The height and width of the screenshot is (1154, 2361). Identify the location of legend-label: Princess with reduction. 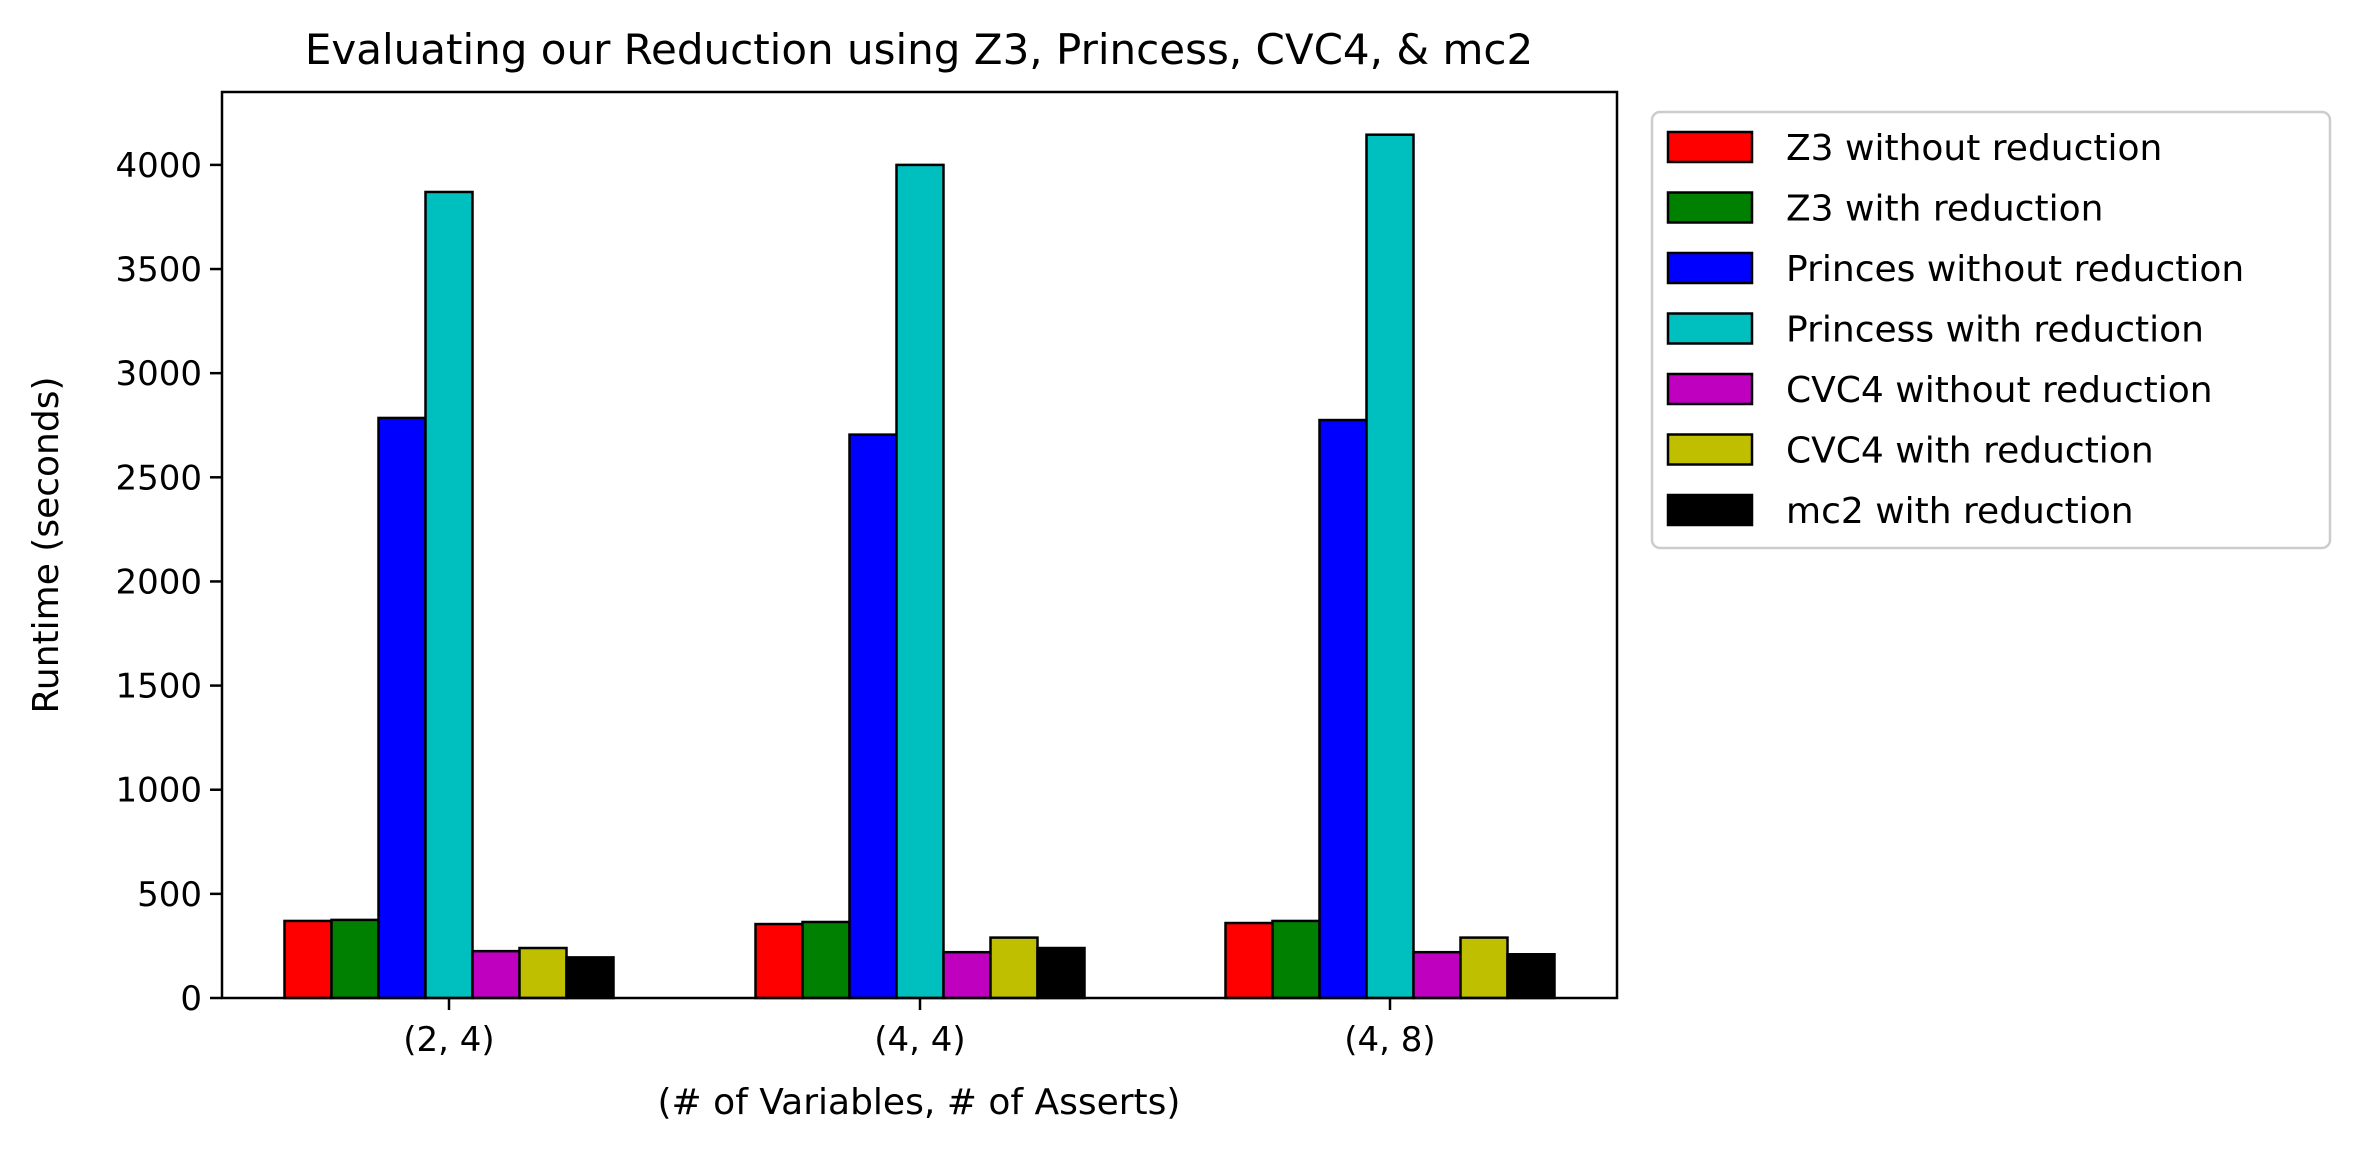
(1995, 330).